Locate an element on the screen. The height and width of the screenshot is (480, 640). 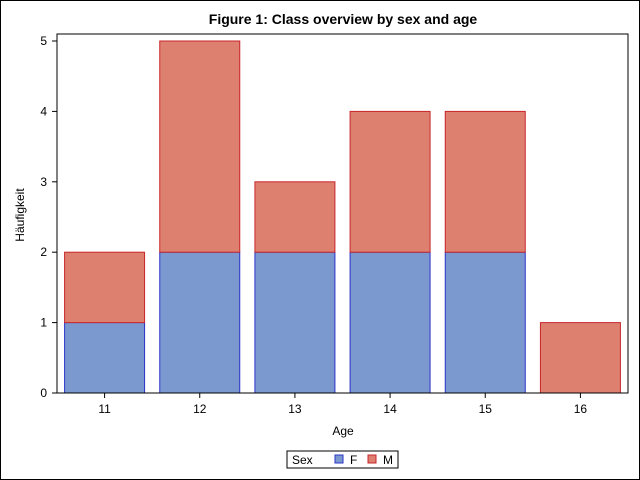
y-tick-label: 0 is located at coordinates (43, 393).